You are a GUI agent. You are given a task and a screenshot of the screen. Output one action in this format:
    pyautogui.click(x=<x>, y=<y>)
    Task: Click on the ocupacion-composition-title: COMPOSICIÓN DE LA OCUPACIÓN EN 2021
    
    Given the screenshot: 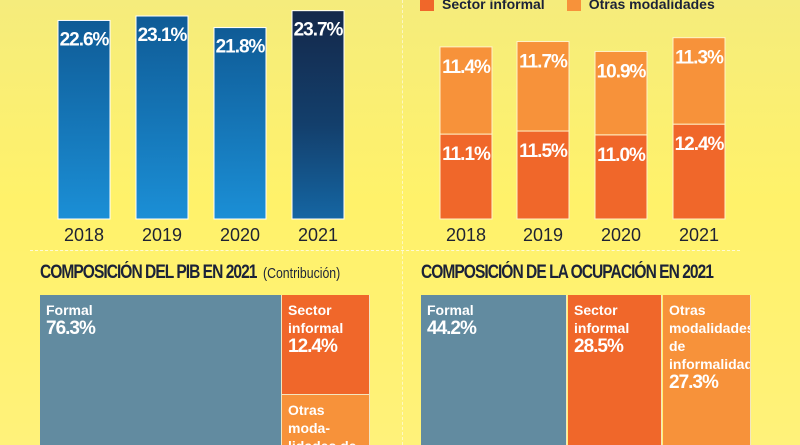 What is the action you would take?
    pyautogui.click(x=567, y=273)
    